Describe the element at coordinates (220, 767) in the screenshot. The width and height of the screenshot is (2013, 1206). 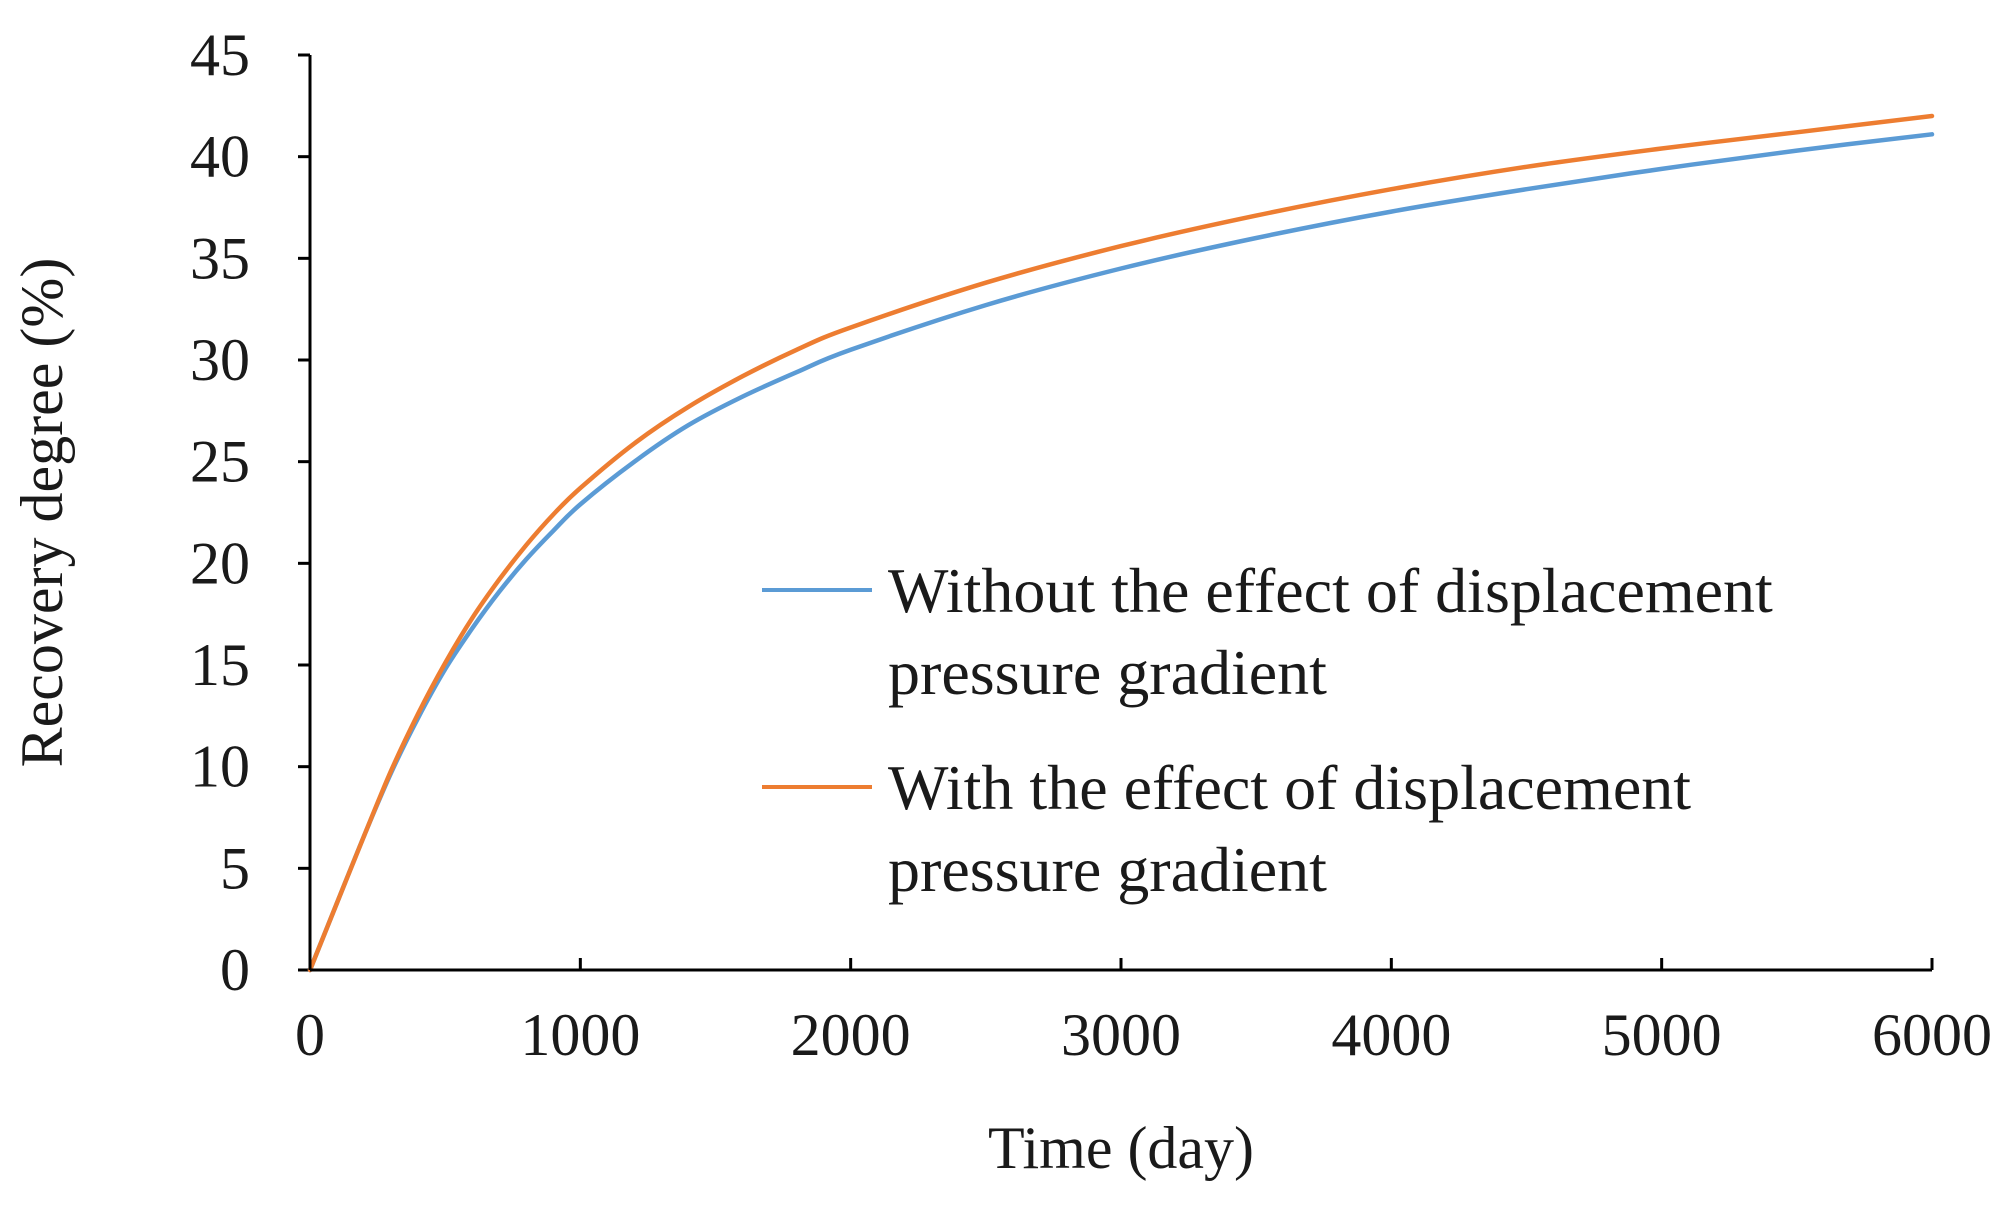
I see `y-tick-label: 10` at that location.